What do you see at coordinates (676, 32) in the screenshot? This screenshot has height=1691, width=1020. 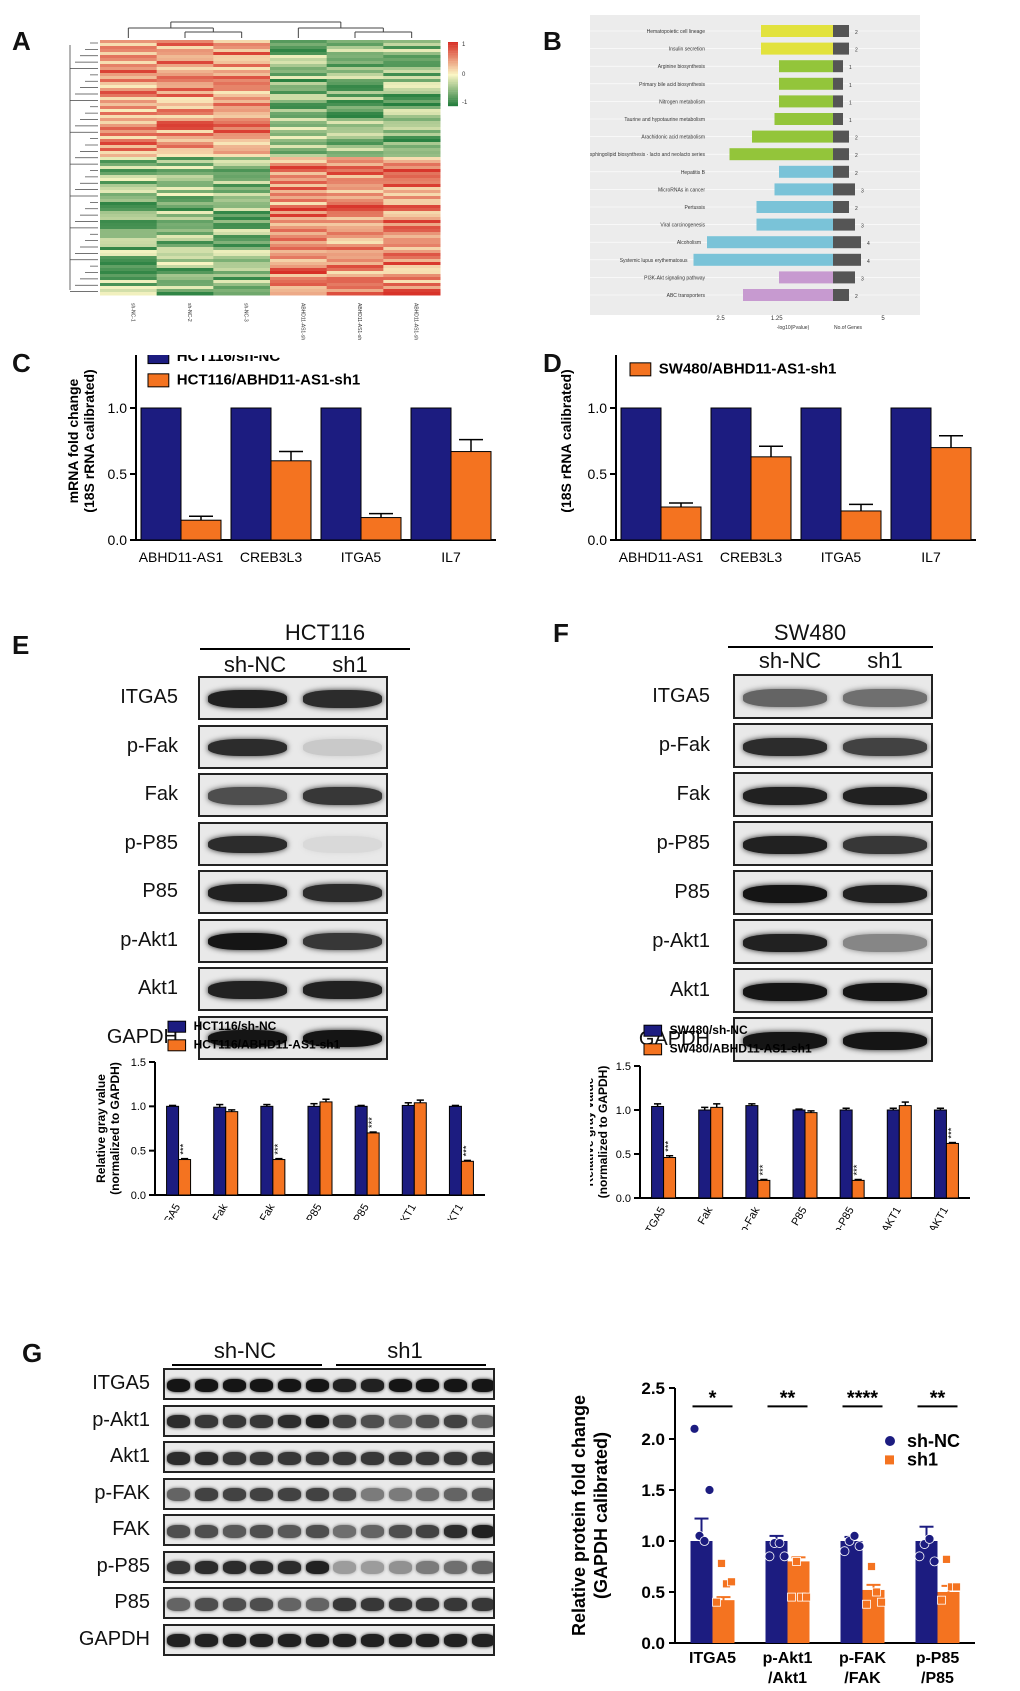 I see `pathway-label: Hematopoietic cell lineage` at bounding box center [676, 32].